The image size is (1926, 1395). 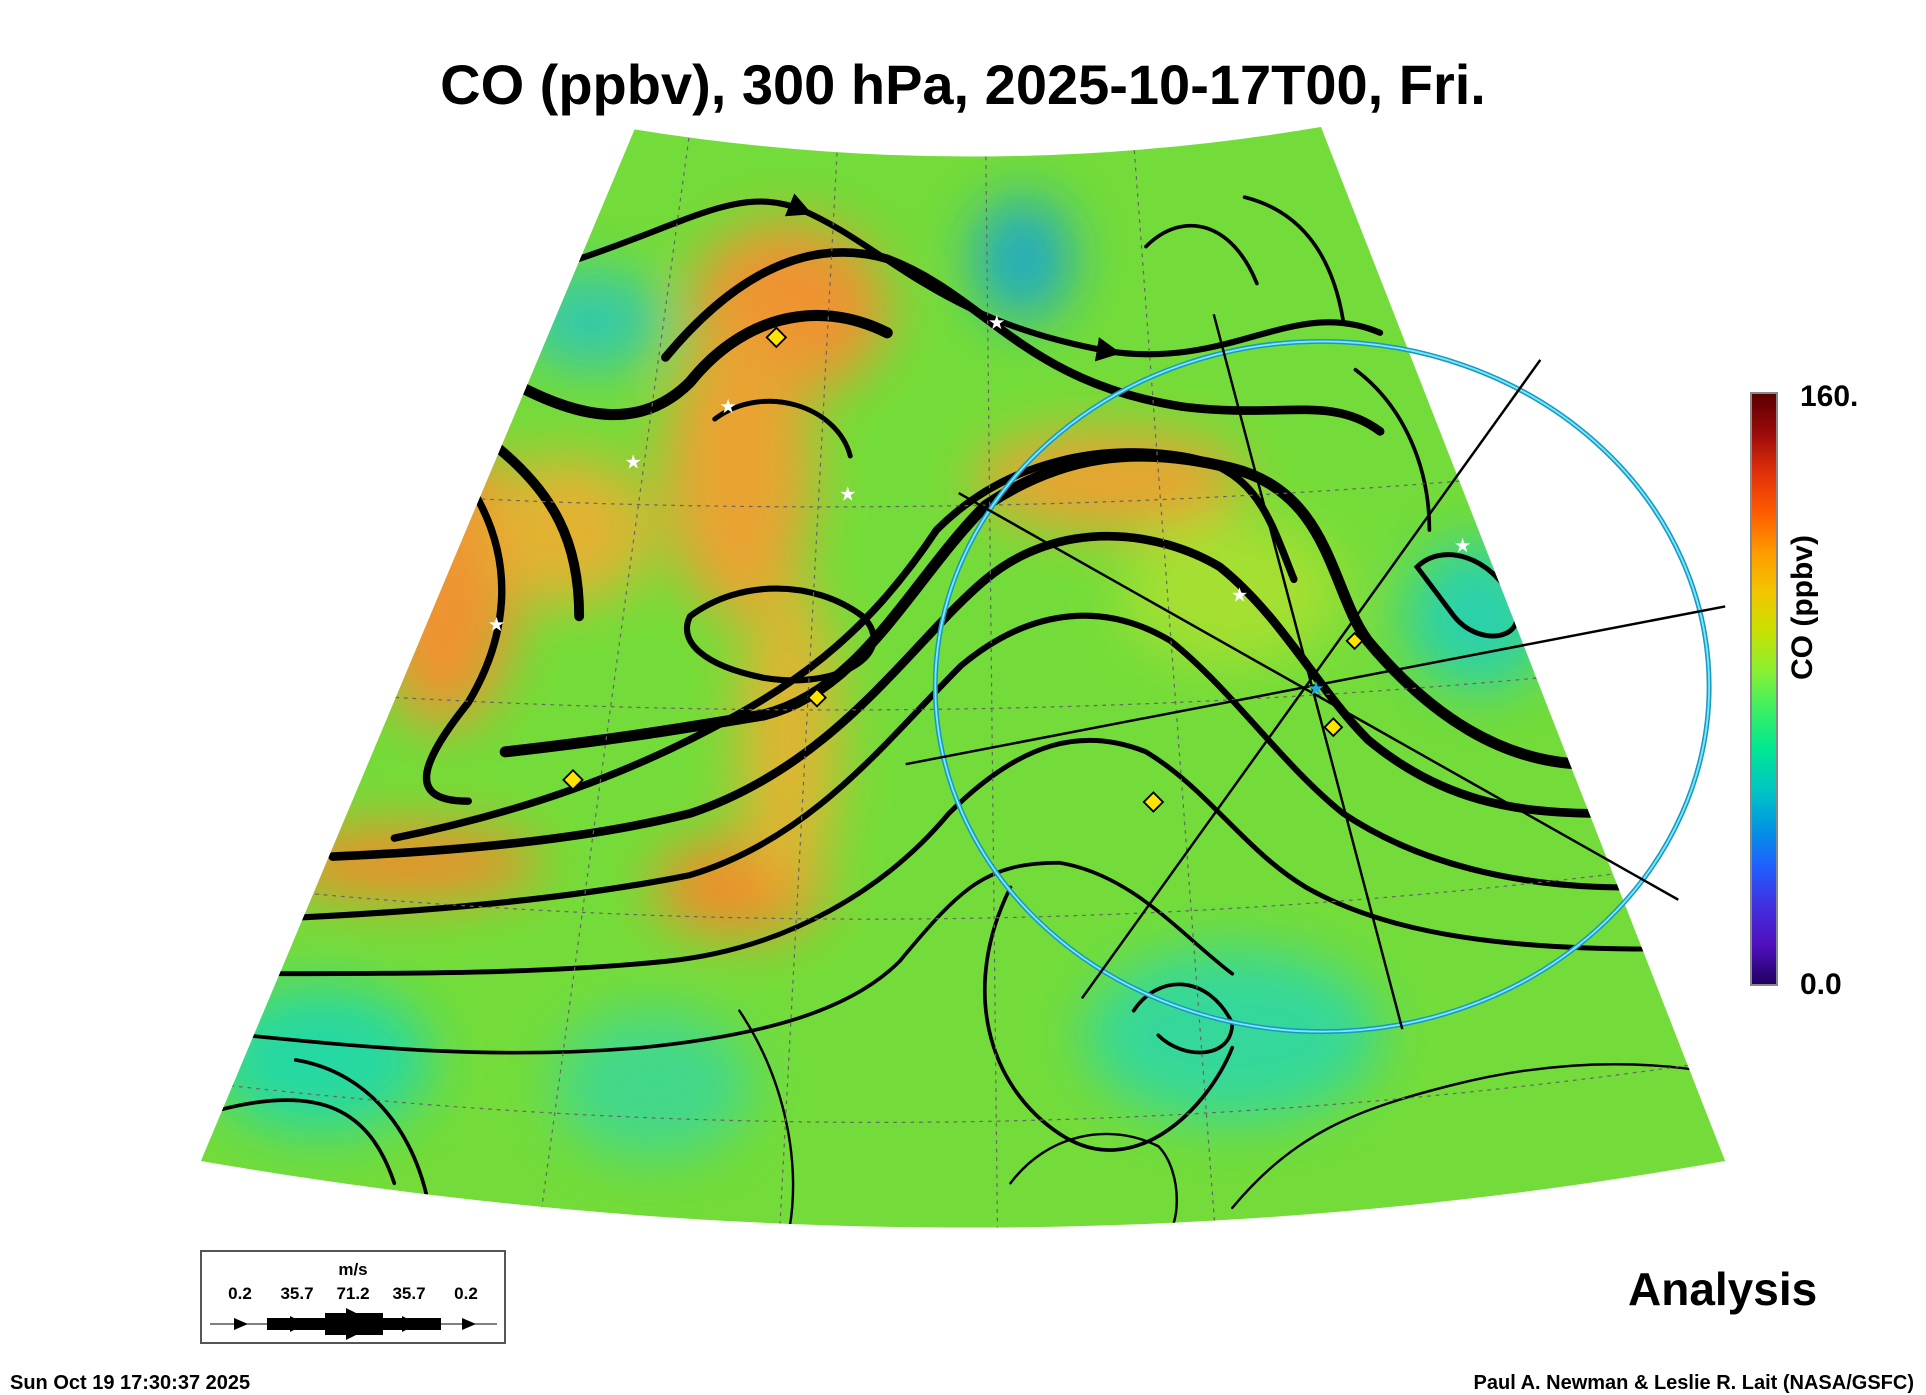 I want to click on legend-value: 71.2, so click(x=353, y=1293).